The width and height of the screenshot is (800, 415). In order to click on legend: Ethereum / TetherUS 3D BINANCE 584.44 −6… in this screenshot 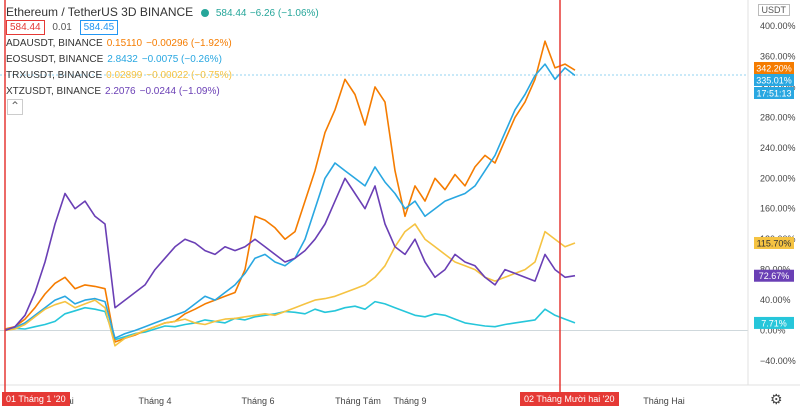, I will do `click(162, 52)`.